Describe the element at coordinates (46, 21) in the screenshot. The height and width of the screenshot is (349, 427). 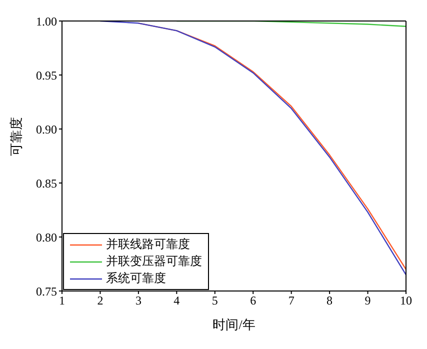
I see `y-tick-label: 1.00` at that location.